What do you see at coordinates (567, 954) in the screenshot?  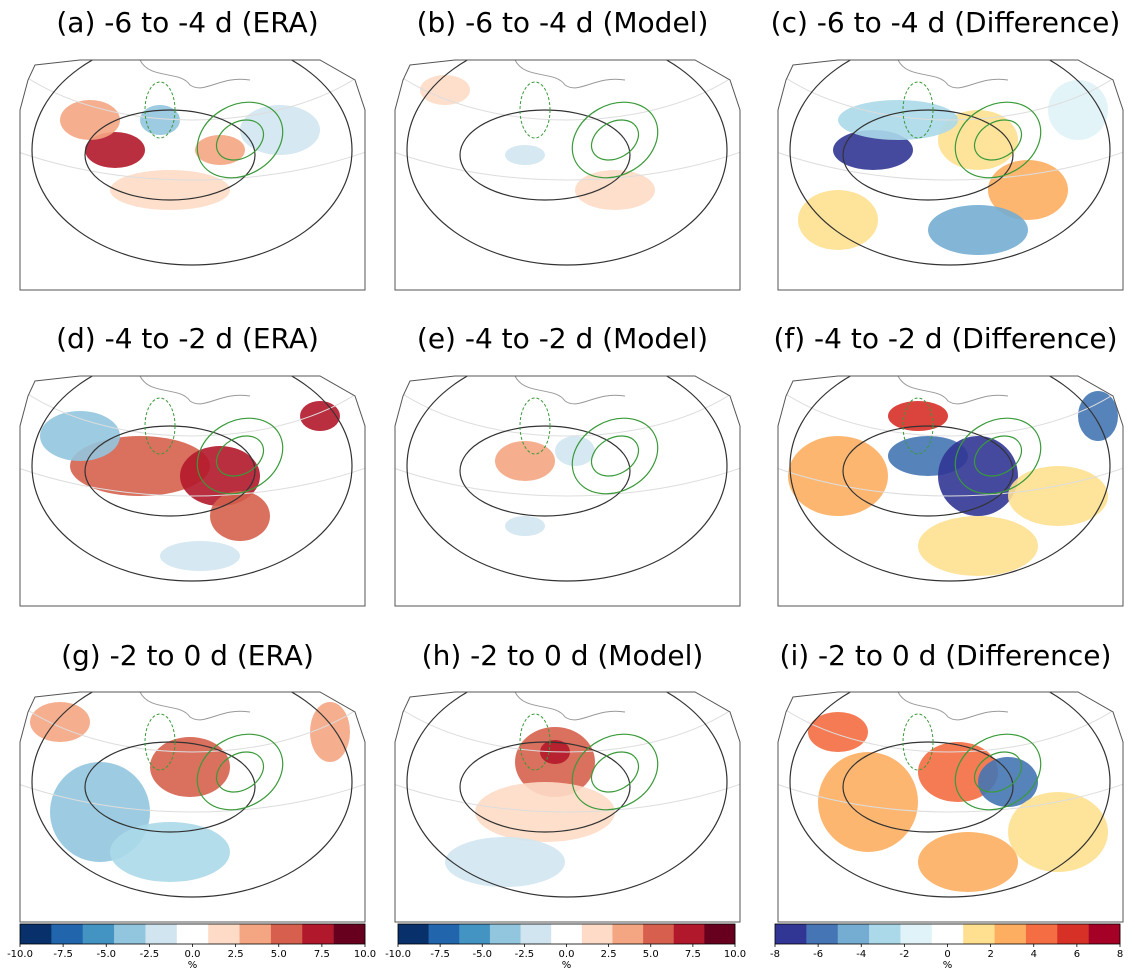 I see `colorbar-tick-label: 0.0` at bounding box center [567, 954].